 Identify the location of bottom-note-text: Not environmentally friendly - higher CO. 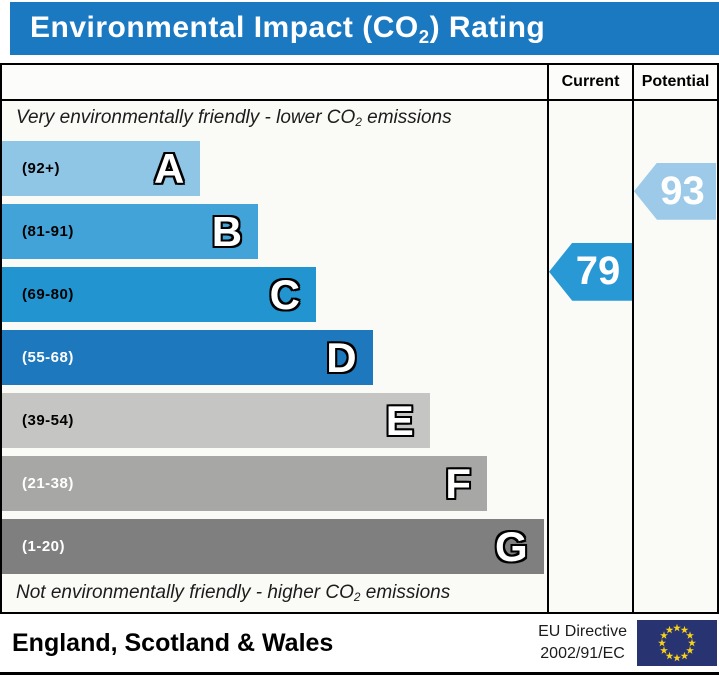
(185, 592).